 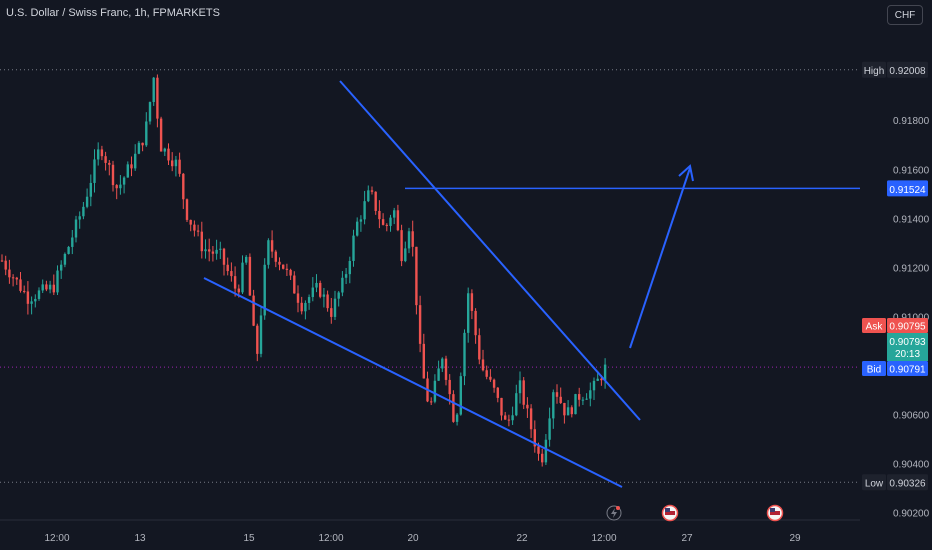 I want to click on currency-button: CHF, so click(x=905, y=15).